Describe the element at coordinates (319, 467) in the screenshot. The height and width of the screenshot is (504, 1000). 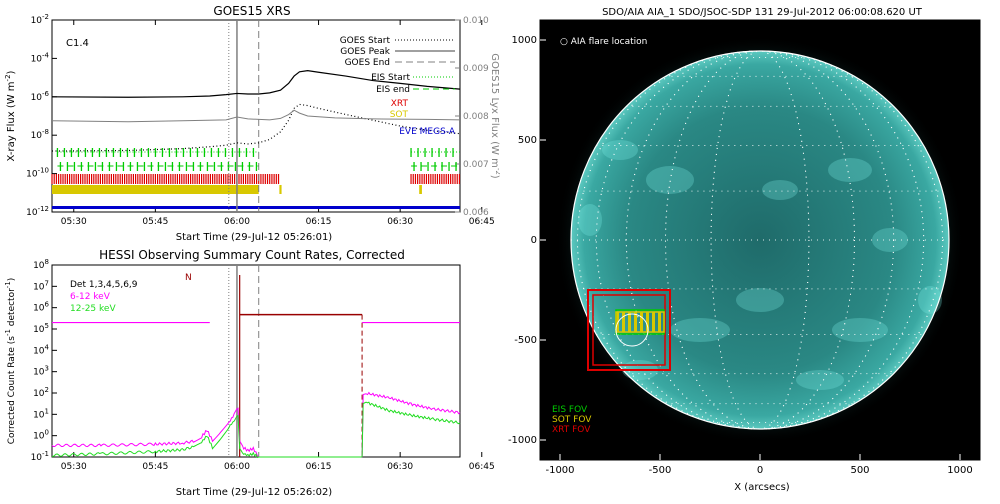
I see `hessi-xtick-label: 06:15` at that location.